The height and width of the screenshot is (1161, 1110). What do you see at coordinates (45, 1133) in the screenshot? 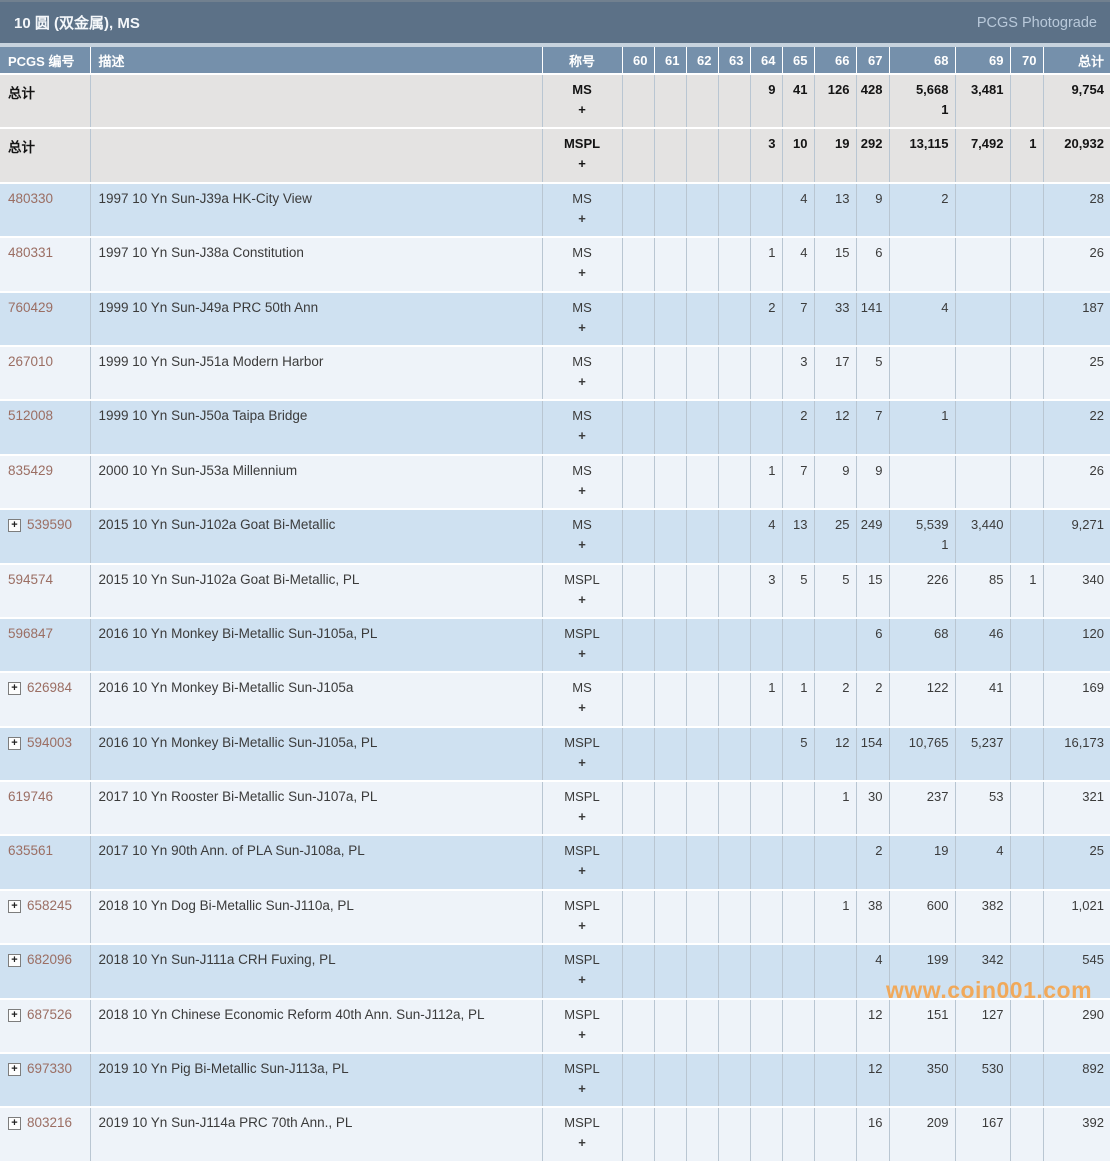
I see `pcgs-number-cell: +803216` at bounding box center [45, 1133].